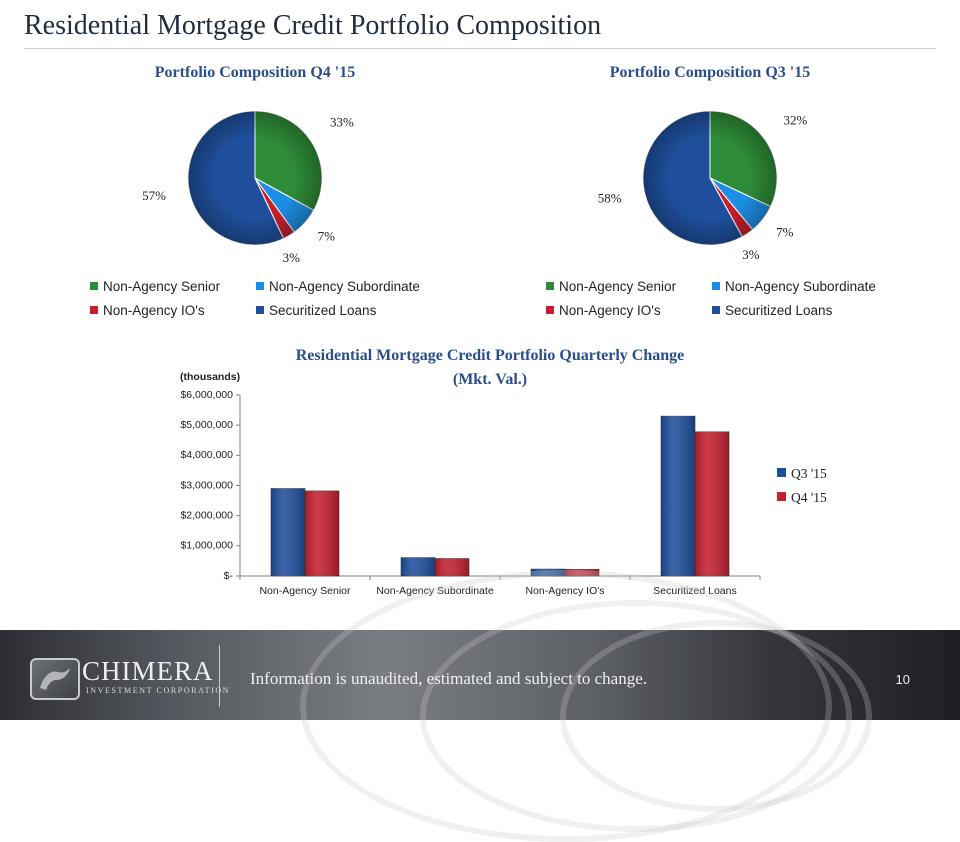 The height and width of the screenshot is (842, 960). What do you see at coordinates (210, 377) in the screenshot?
I see `bar-y-axis-unit: (thousands)` at bounding box center [210, 377].